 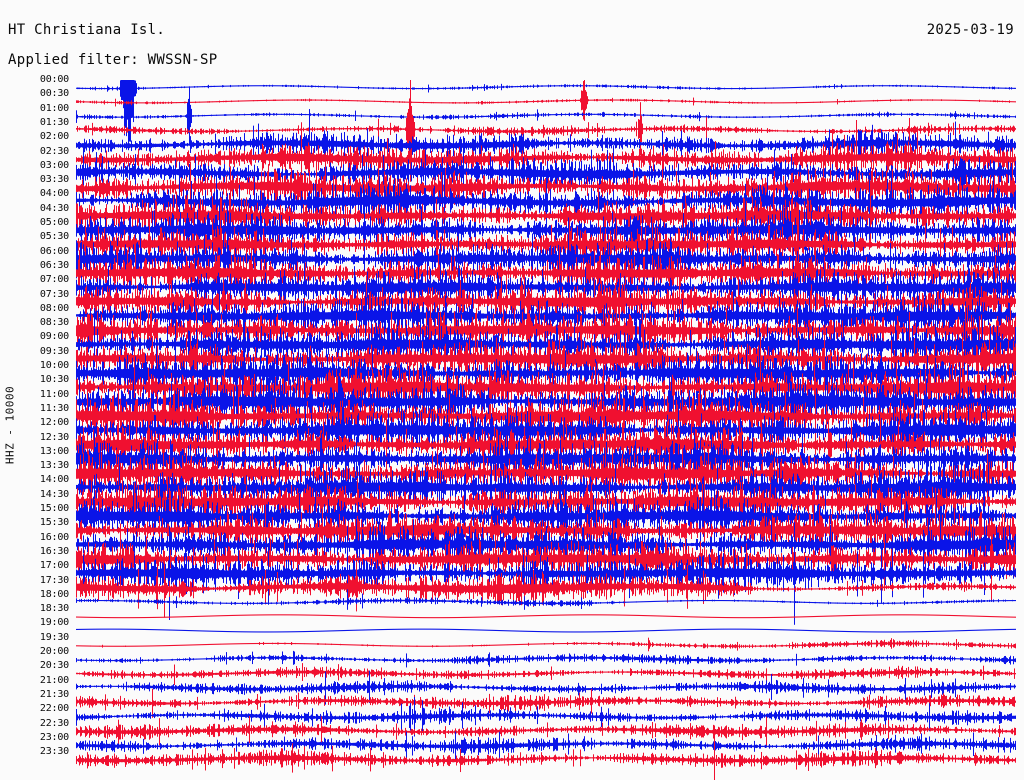 What do you see at coordinates (54, 365) in the screenshot?
I see `time-label: 10:00` at bounding box center [54, 365].